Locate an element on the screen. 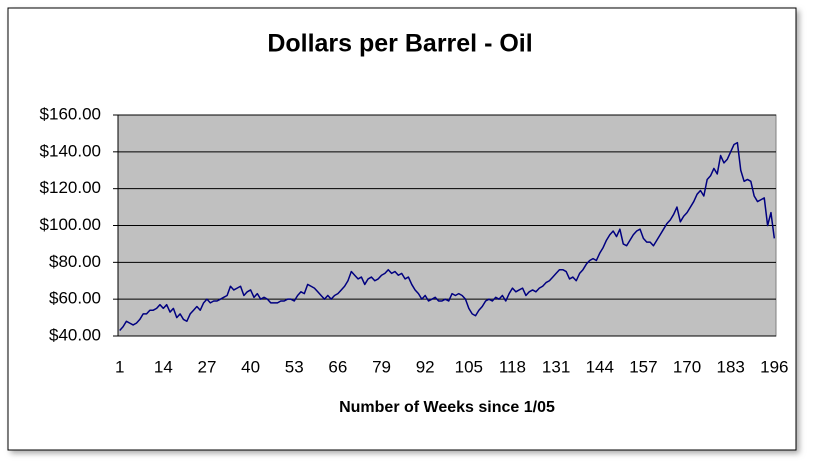  x-axis-title: Number of Weeks since 1/05 is located at coordinates (447, 407).